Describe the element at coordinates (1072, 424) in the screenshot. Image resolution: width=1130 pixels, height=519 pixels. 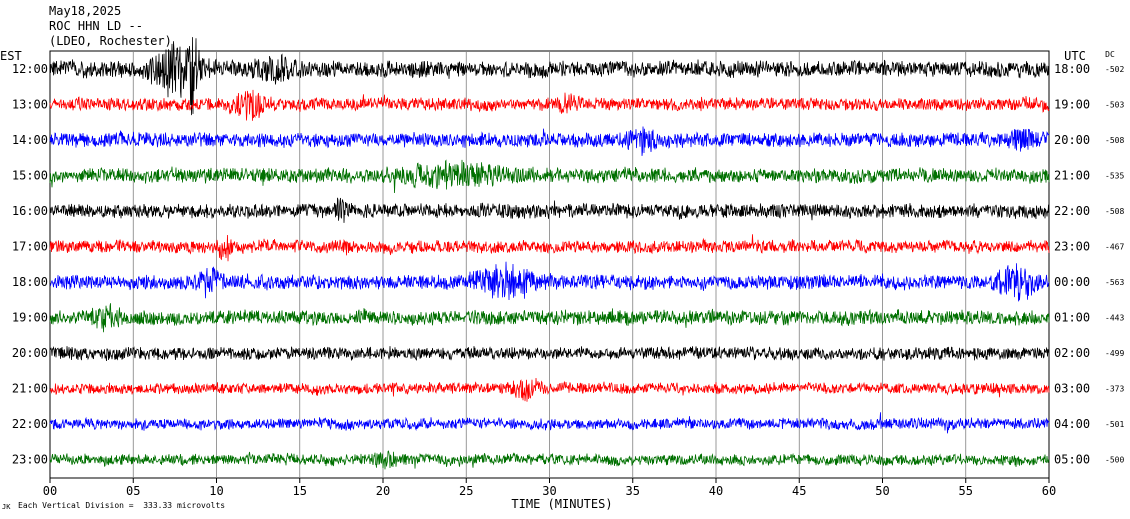
I see `utc-time-label: 04:00` at that location.